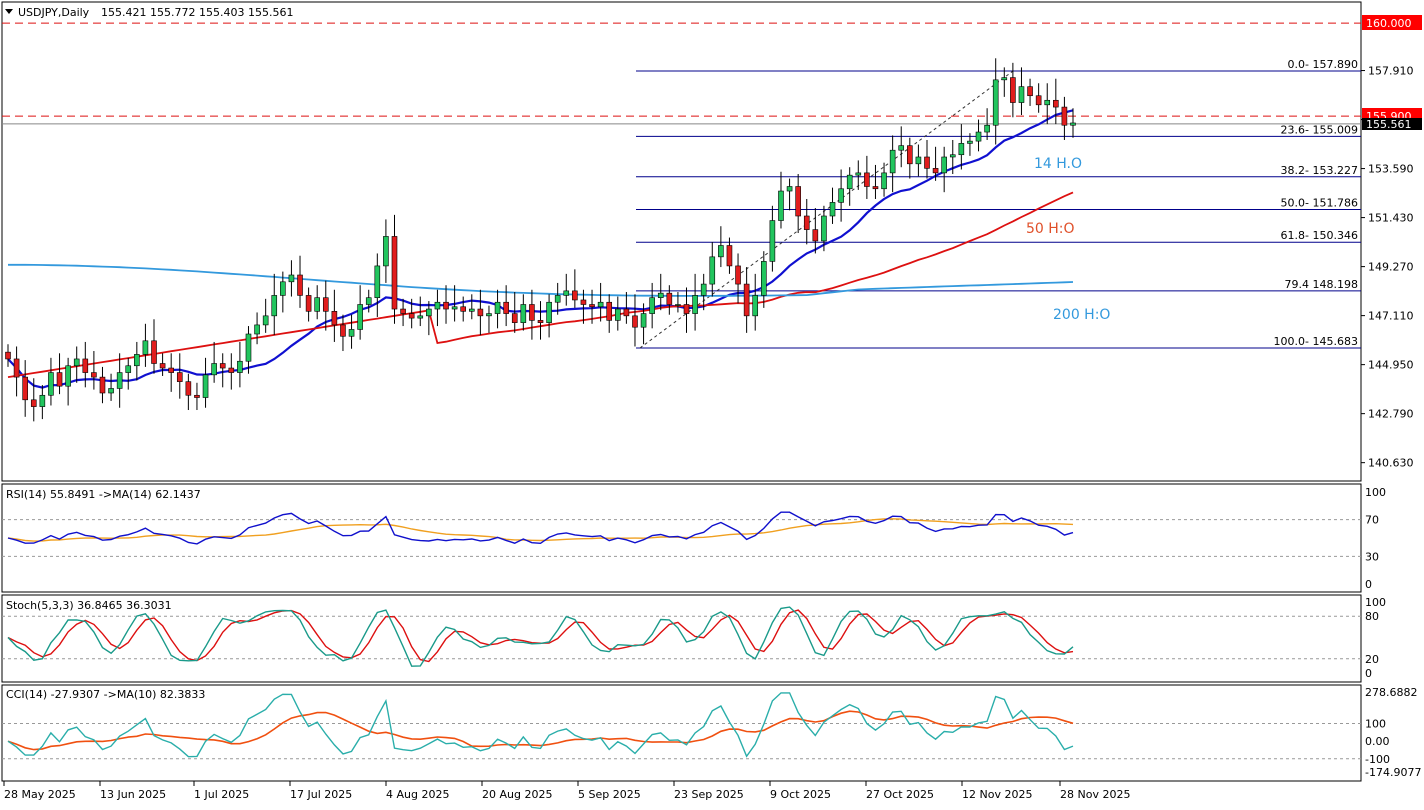  What do you see at coordinates (1391, 218) in the screenshot?
I see `price-tick-label: 151.430` at bounding box center [1391, 218].